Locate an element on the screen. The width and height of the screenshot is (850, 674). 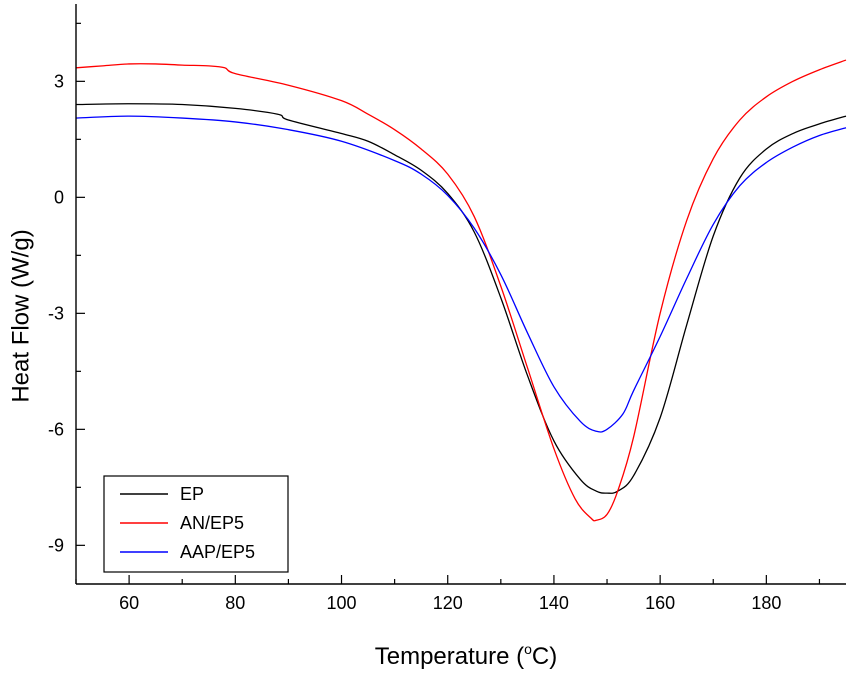
y-tick-label: -9 is located at coordinates (56, 545).